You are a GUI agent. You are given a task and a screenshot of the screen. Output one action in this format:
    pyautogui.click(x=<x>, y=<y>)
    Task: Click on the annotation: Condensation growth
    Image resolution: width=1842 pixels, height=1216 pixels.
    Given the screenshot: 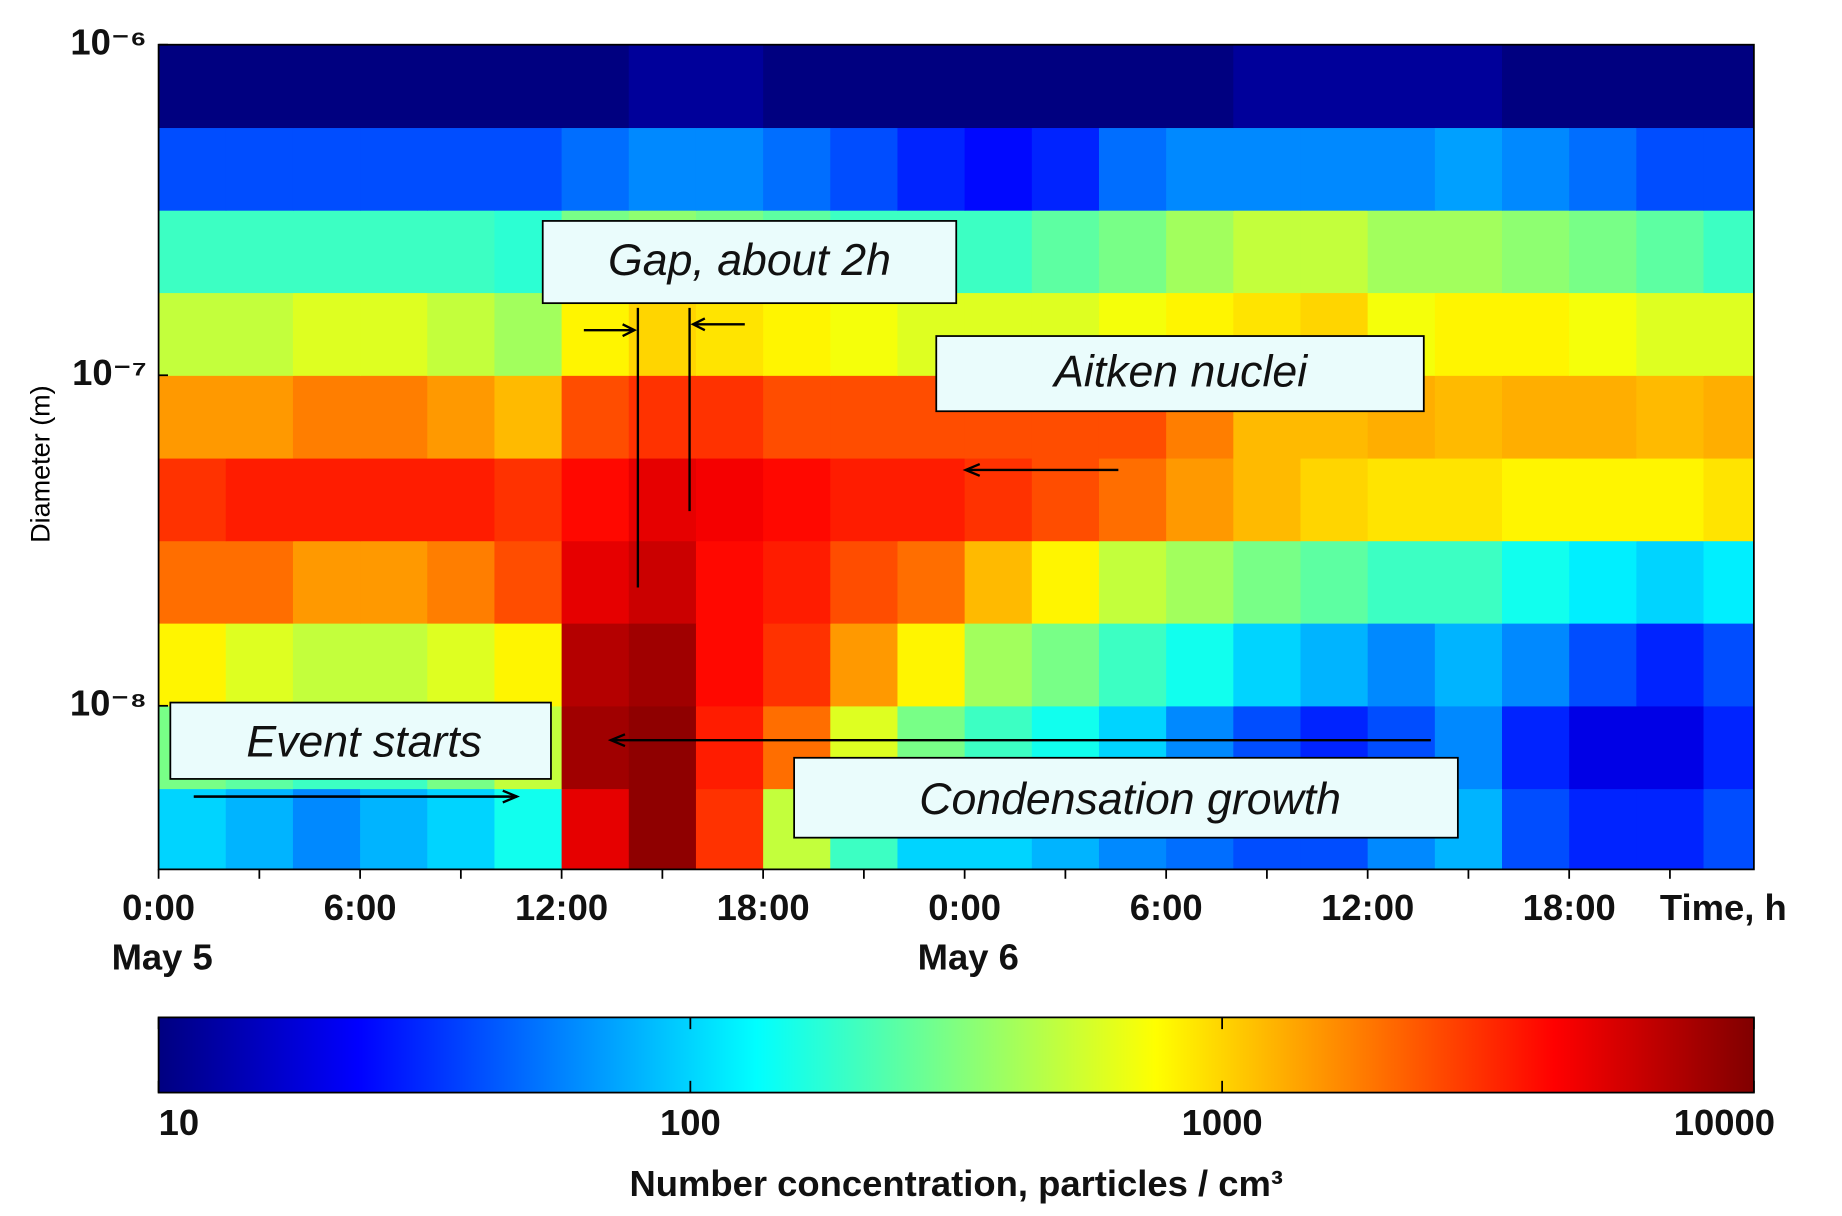 What is the action you would take?
    pyautogui.click(x=1130, y=799)
    